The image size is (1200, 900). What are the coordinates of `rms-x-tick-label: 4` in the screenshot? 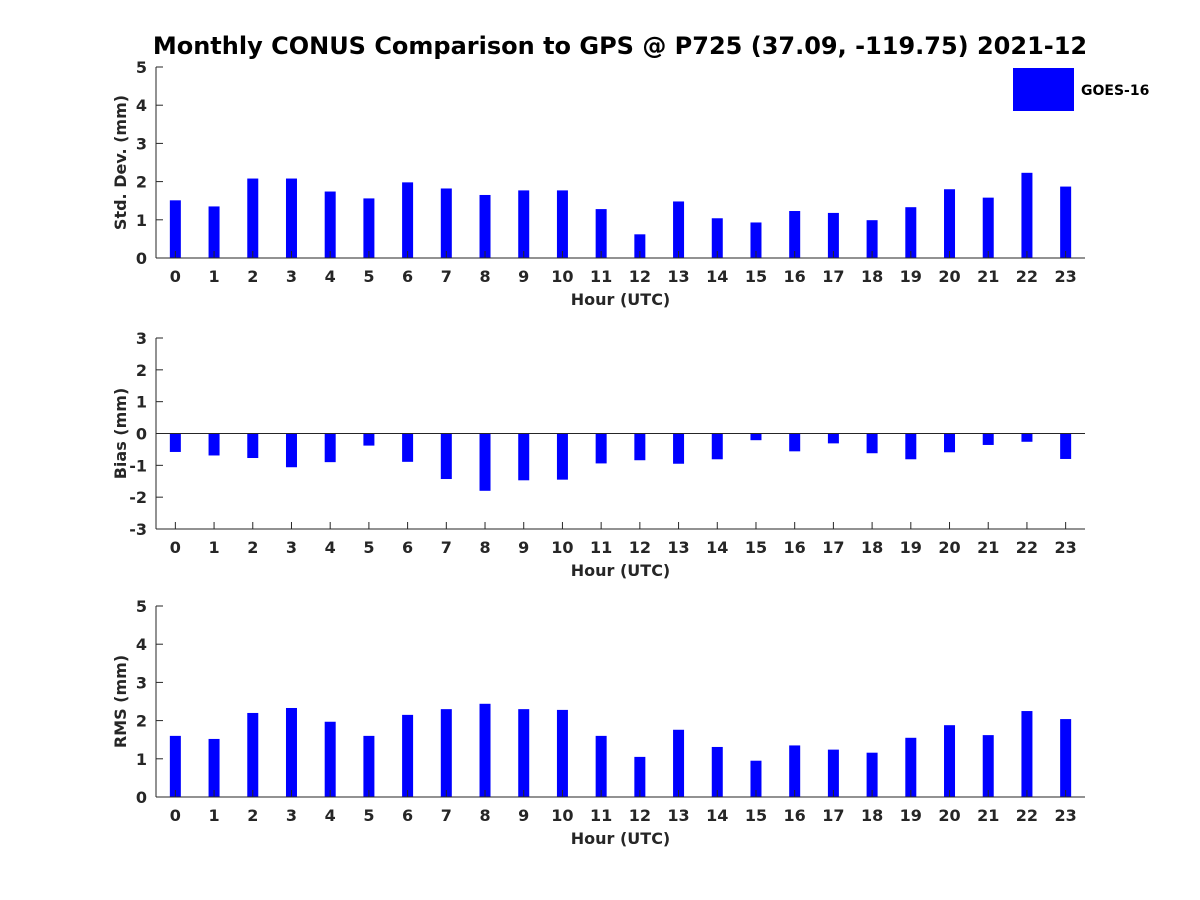 It's located at (330, 815).